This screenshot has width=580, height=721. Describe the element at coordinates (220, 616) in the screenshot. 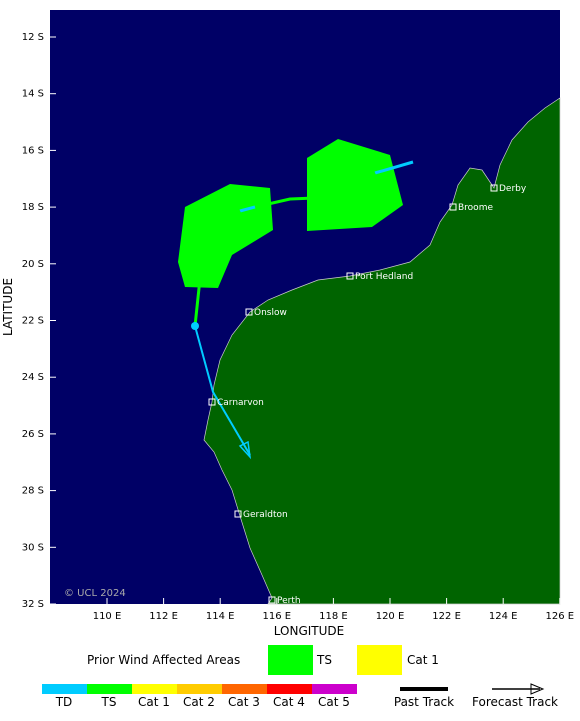

I see `lon-tick-label: 114 E` at that location.